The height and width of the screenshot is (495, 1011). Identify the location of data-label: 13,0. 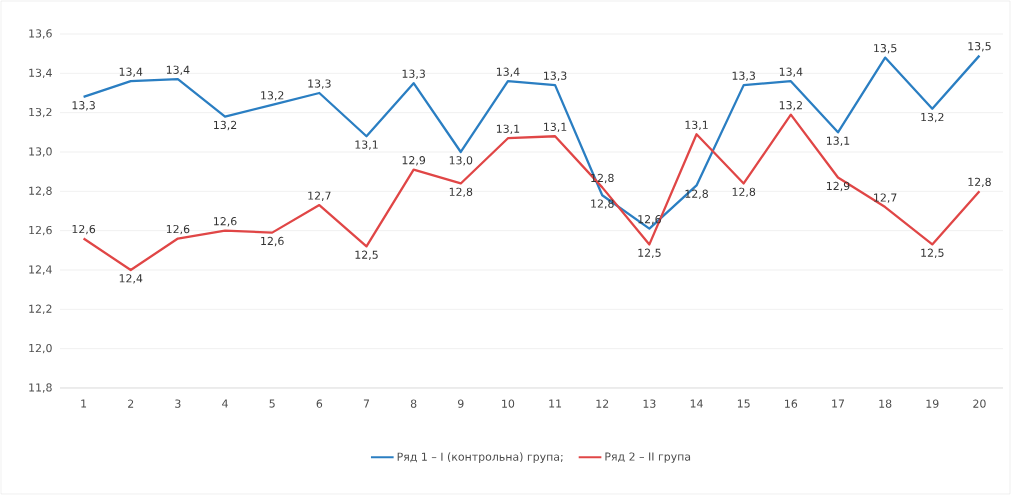
(461, 161).